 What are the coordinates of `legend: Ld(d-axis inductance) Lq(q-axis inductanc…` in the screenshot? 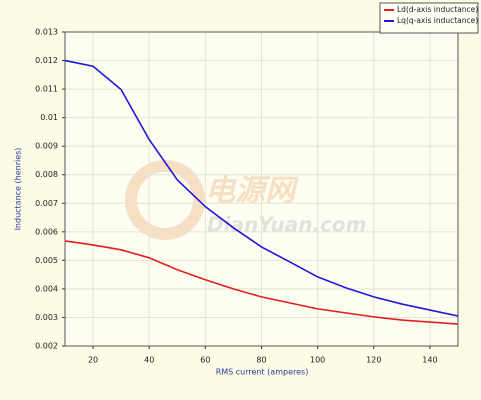 It's located at (429, 18).